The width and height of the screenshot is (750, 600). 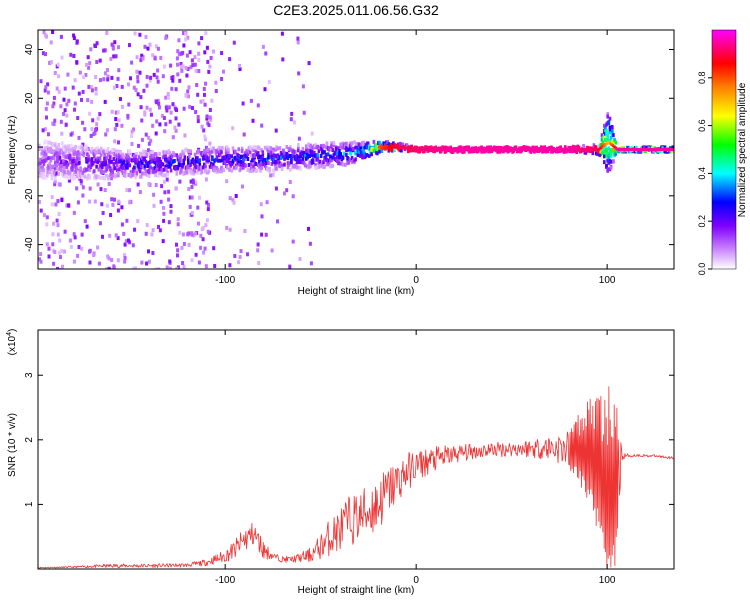 I want to click on y-tick-label: 1, so click(x=29, y=504).